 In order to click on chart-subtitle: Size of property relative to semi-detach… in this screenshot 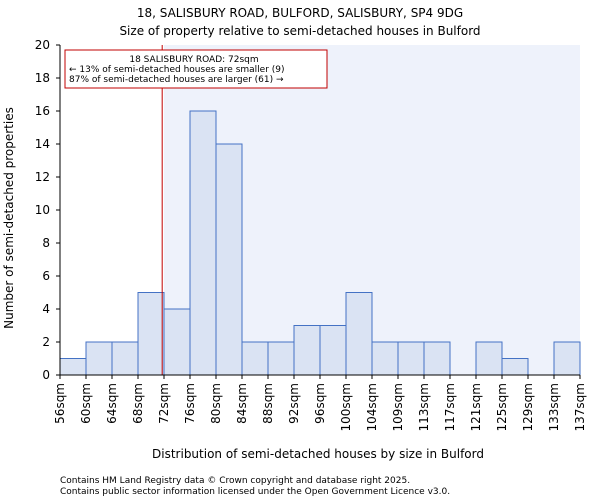, I will do `click(299, 31)`.